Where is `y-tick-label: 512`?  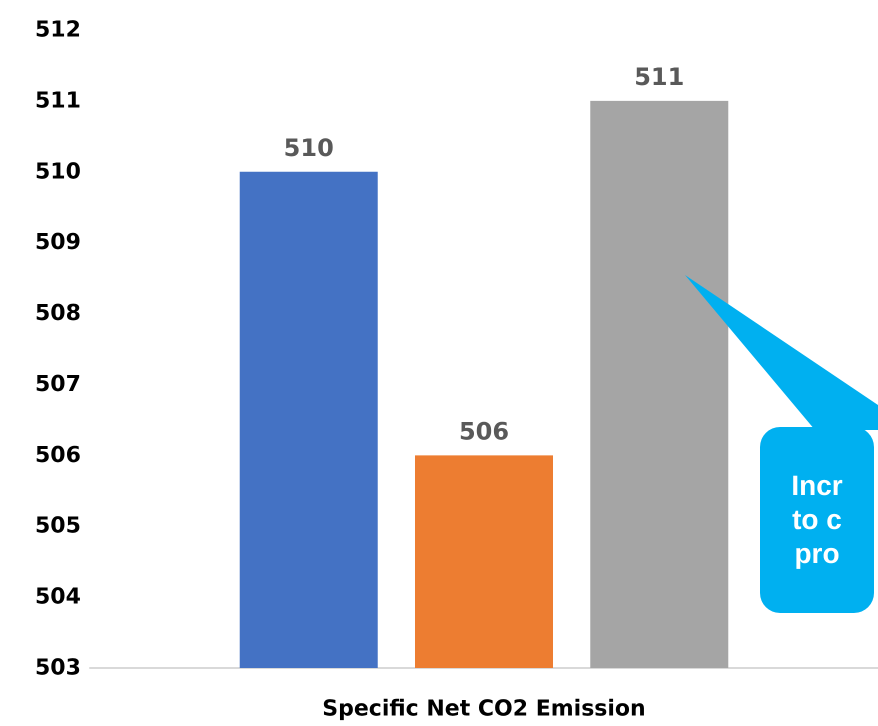
y-tick-label: 512 is located at coordinates (58, 30).